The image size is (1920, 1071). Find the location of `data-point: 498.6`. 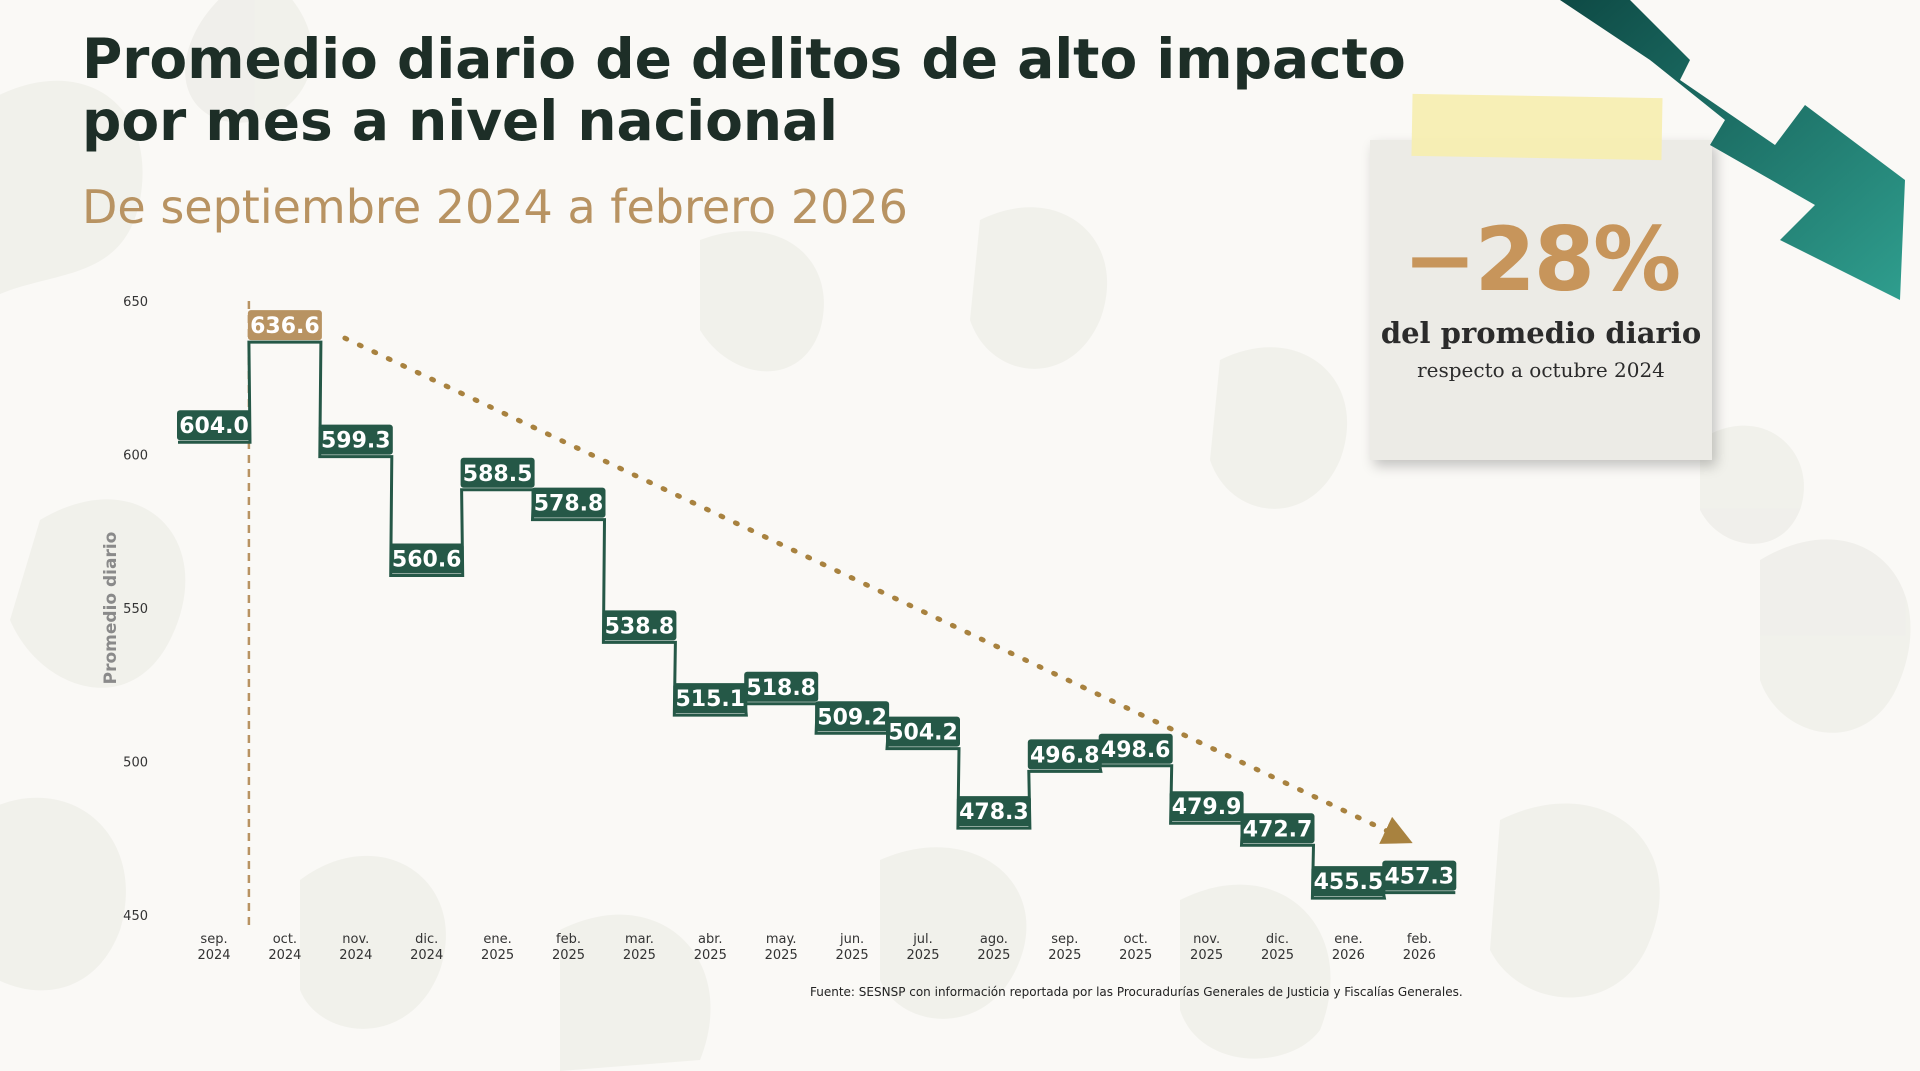

data-point: 498.6 is located at coordinates (1135, 748).